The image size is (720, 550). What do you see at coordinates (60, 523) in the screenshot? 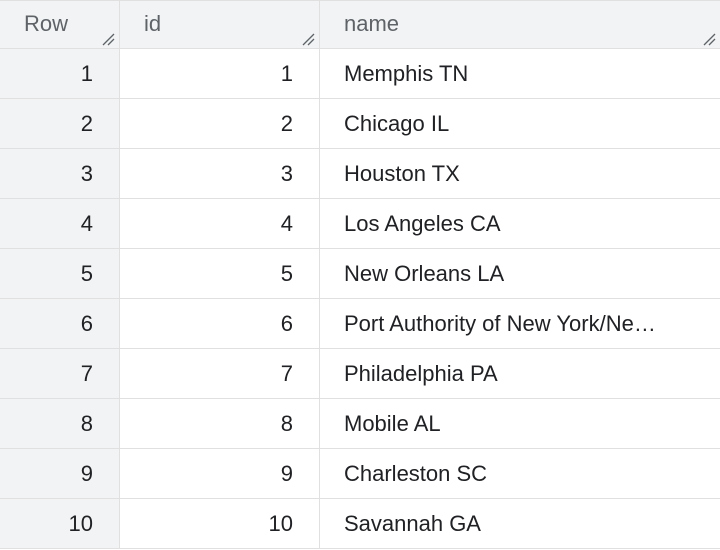
I see `row-number-cell: 10` at bounding box center [60, 523].